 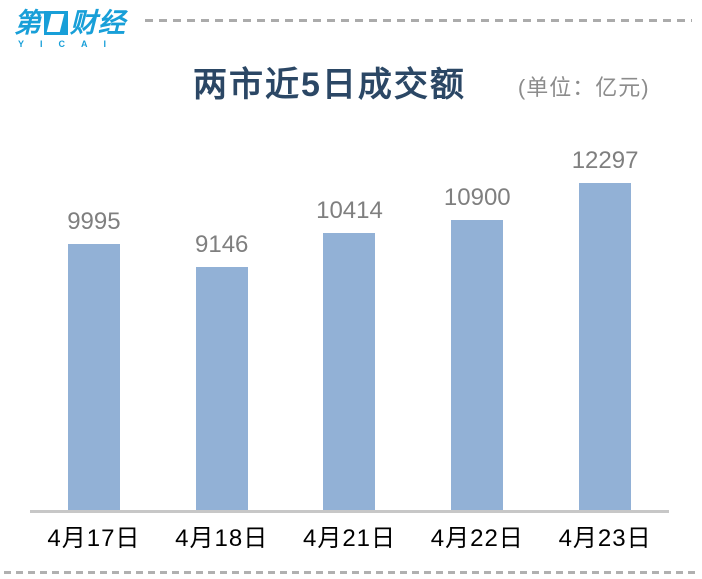 I want to click on yicai-logo: 第 财经 YICAI, so click(x=74, y=29).